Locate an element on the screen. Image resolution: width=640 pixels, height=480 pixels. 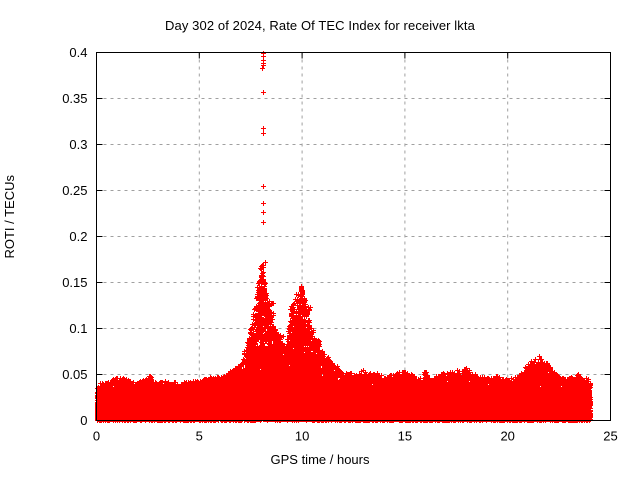
x-tick-label: 15 is located at coordinates (405, 436).